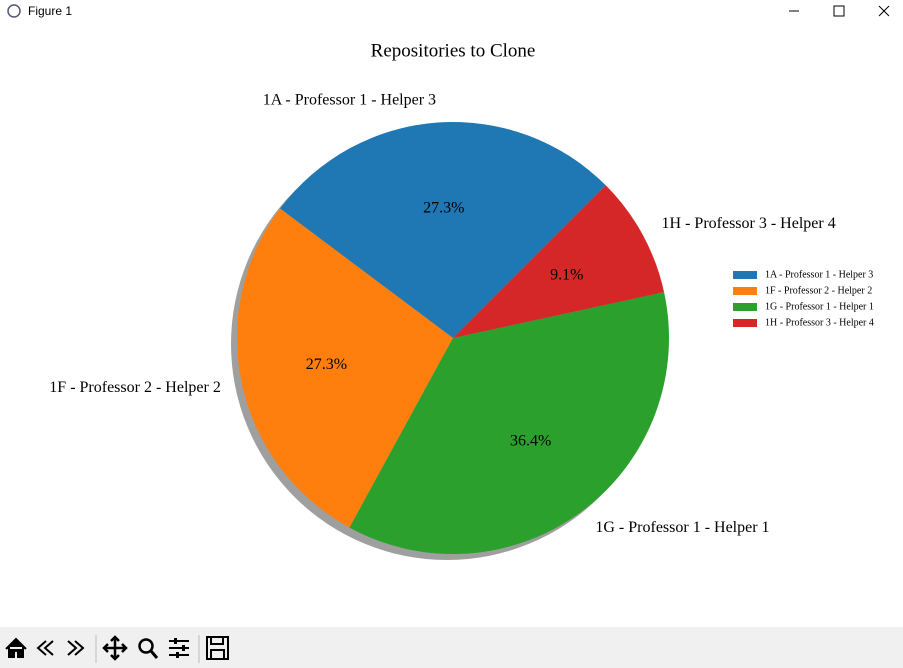  What do you see at coordinates (349, 100) in the screenshot?
I see `wedge-label: 1A - Professor 1 - Helper 3` at bounding box center [349, 100].